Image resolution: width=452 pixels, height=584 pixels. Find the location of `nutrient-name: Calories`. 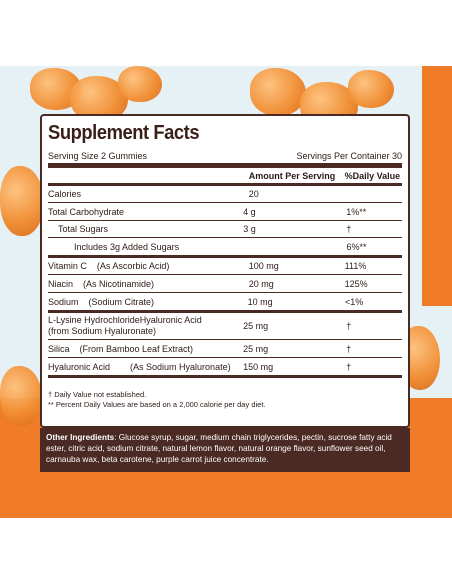

nutrient-name: Calories is located at coordinates (65, 194).